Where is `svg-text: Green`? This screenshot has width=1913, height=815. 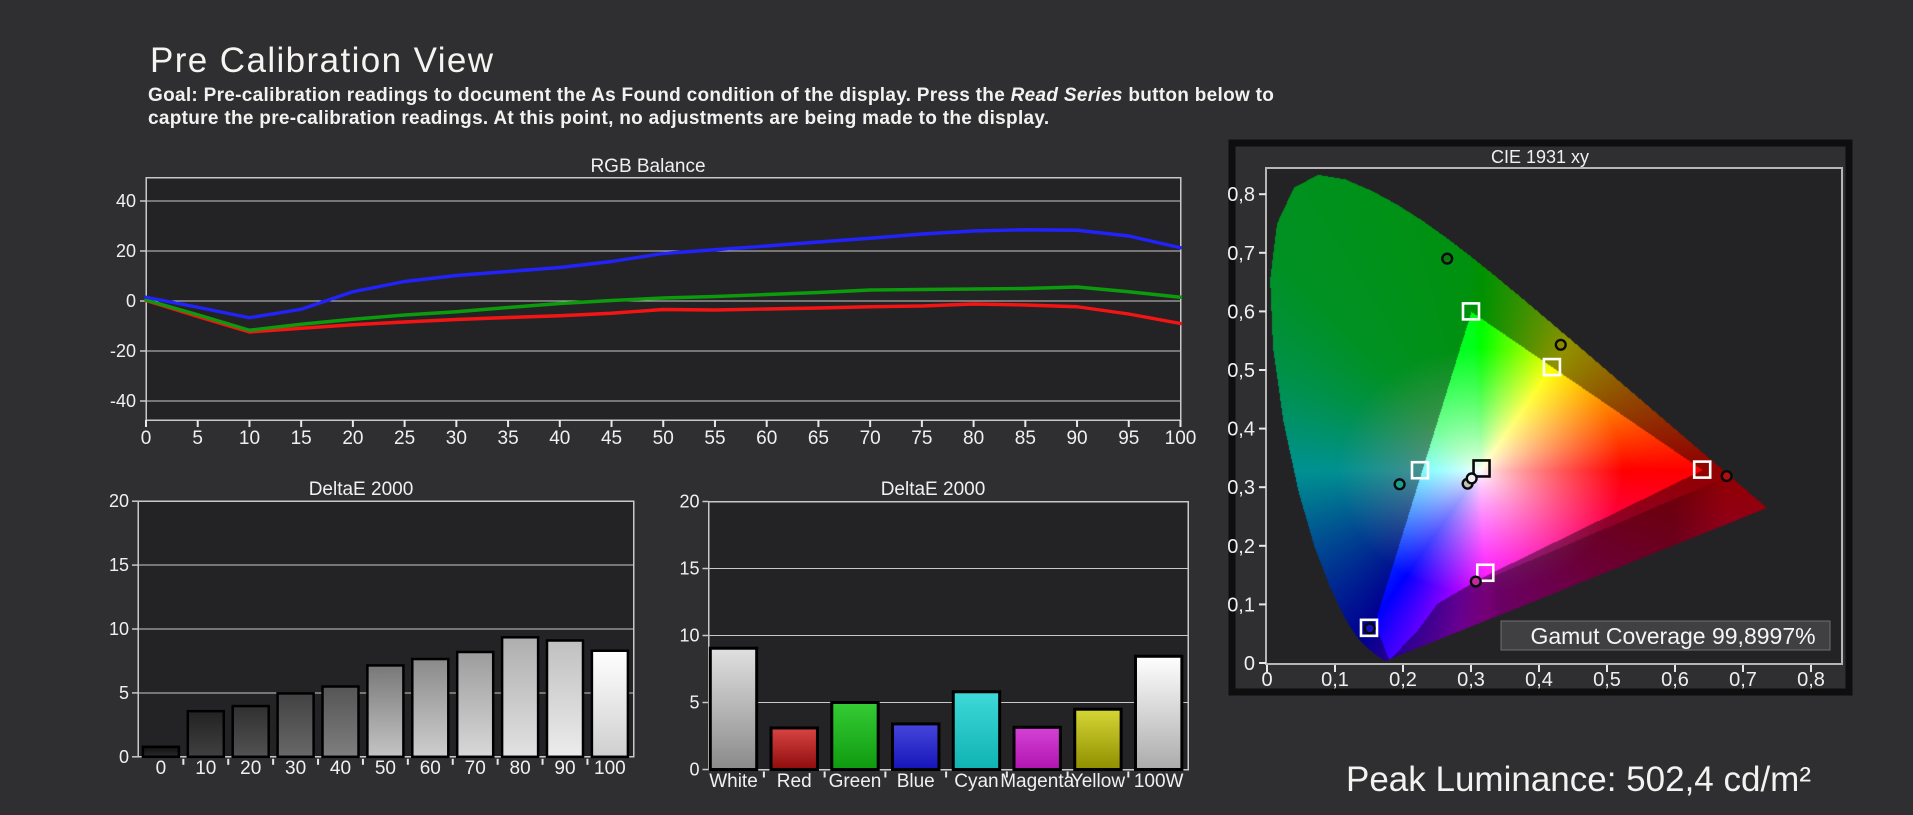 svg-text: Green is located at coordinates (855, 781).